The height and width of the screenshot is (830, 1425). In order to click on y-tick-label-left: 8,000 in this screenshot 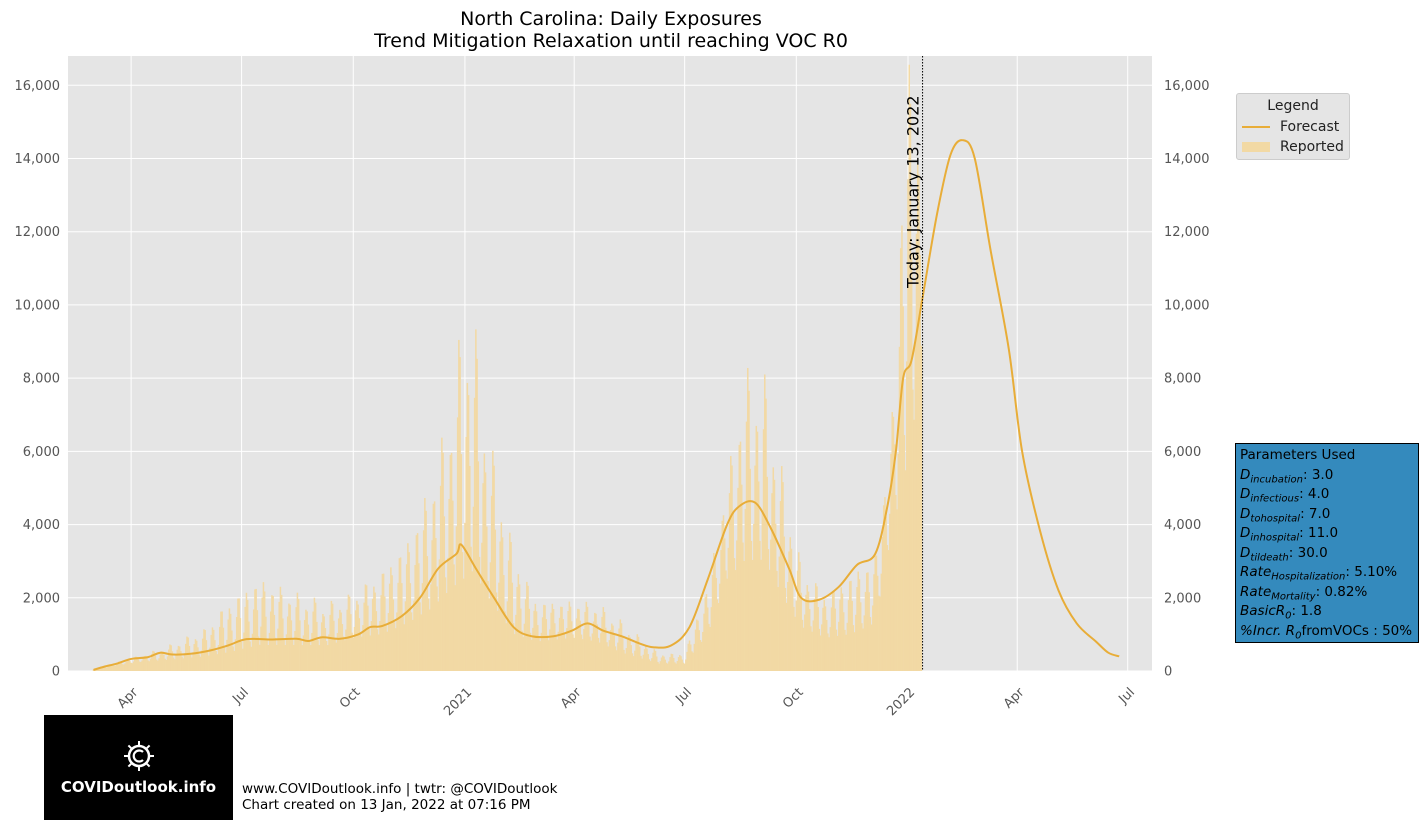, I will do `click(41, 379)`.